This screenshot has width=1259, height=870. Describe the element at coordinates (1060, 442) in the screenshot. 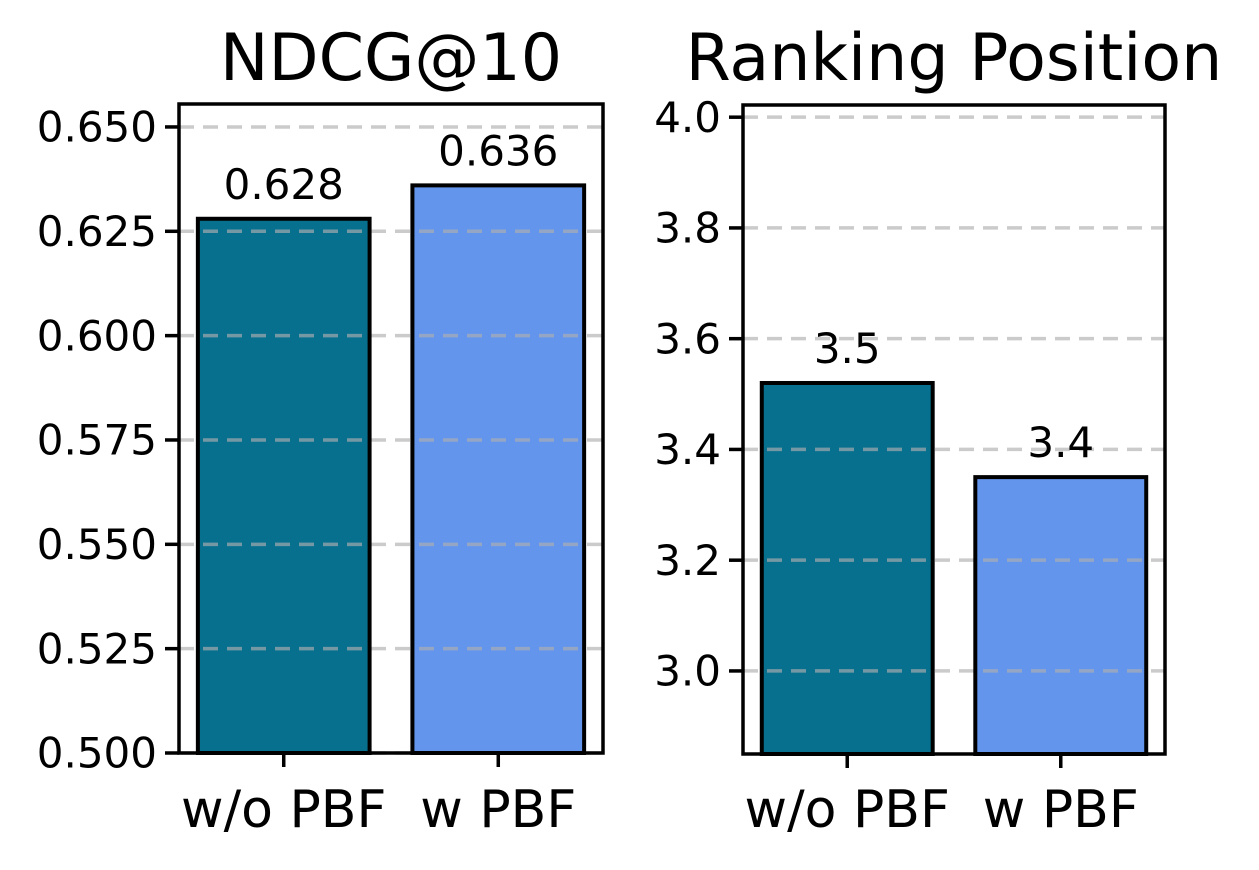

I see `bar-value-label: 3.4` at that location.